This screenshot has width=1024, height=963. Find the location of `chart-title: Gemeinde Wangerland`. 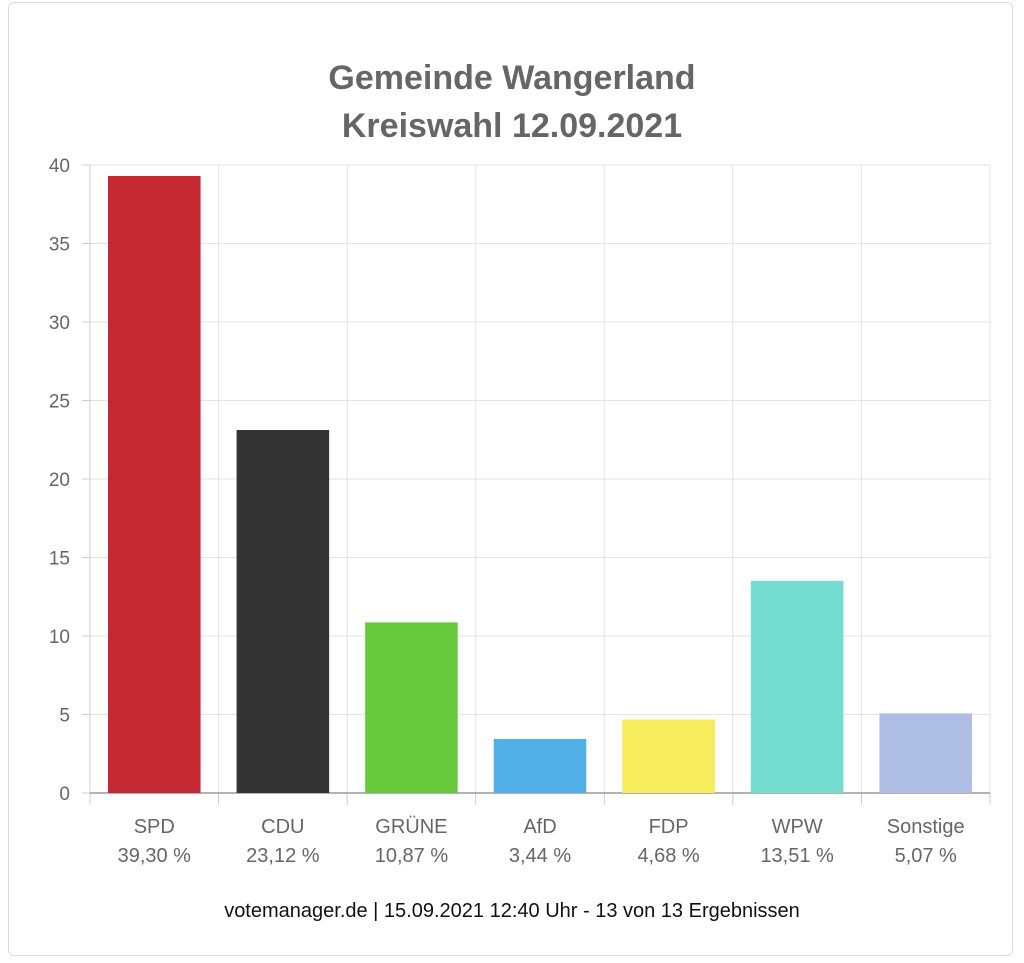

chart-title: Gemeinde Wangerland is located at coordinates (512, 78).